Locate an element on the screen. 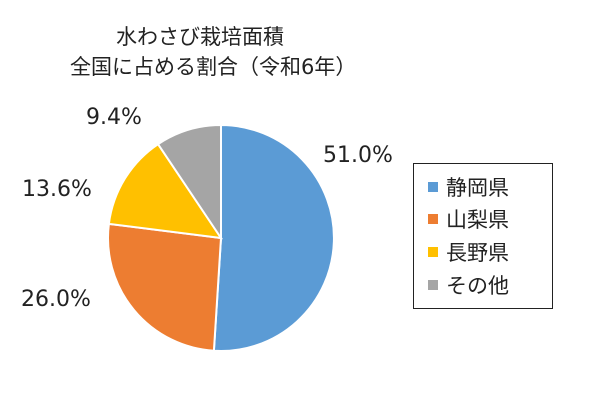 The width and height of the screenshot is (590, 405). slice-other is located at coordinates (189, 182).